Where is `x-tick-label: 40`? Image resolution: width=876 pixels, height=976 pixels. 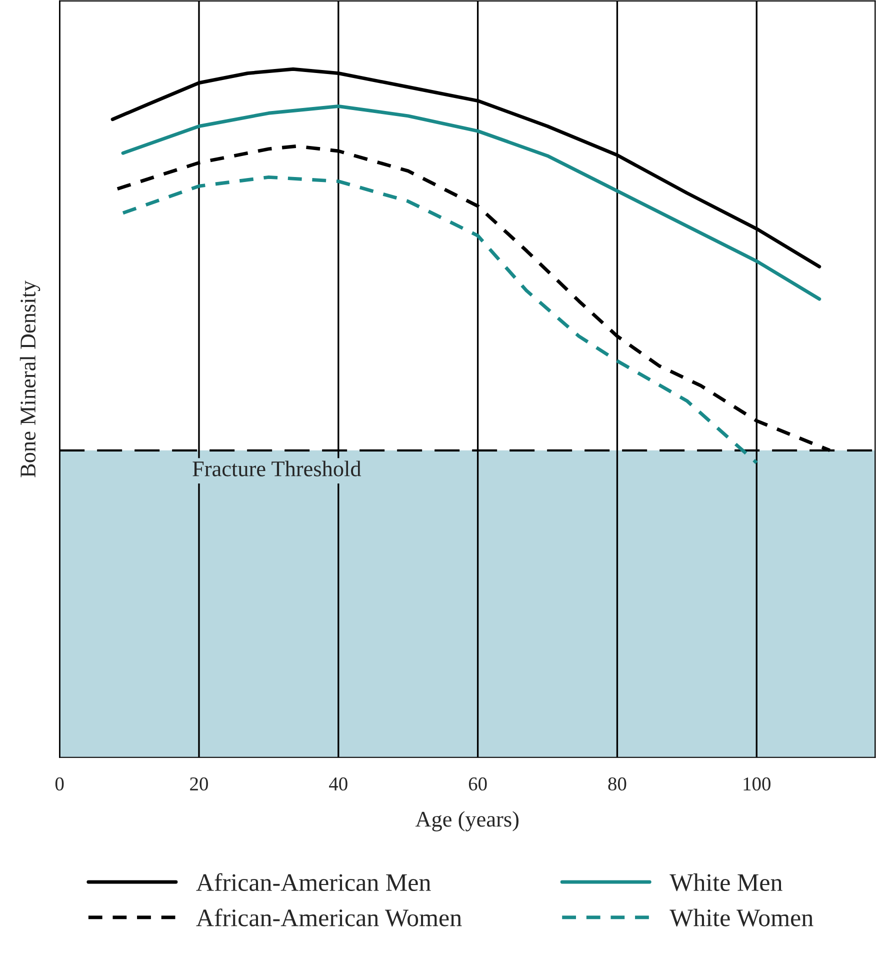
x-tick-label: 40 is located at coordinates (338, 784).